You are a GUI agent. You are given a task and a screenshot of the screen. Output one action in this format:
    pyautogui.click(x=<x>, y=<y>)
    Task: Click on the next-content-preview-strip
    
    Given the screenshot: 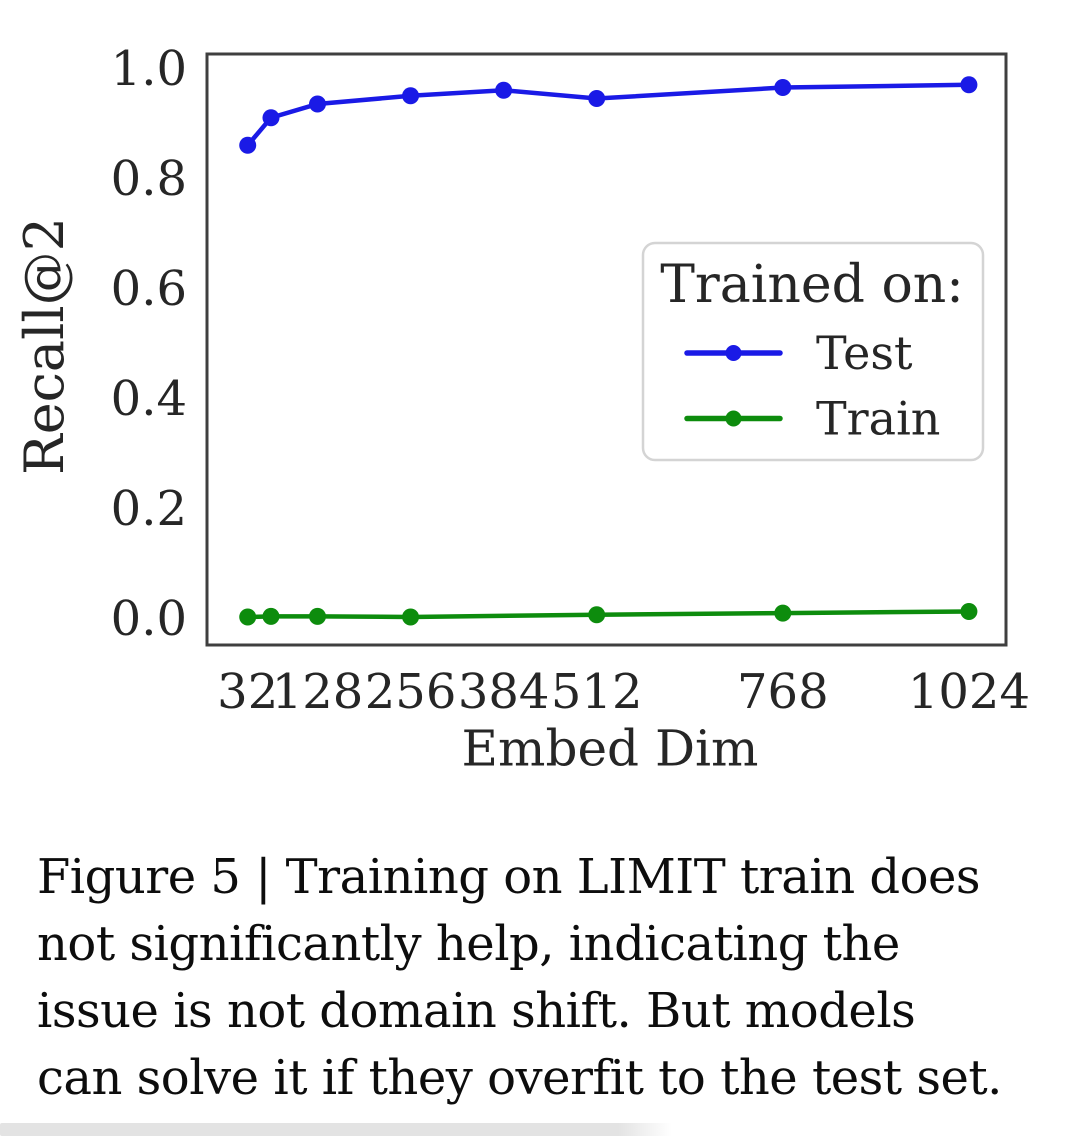 What is the action you would take?
    pyautogui.click(x=336, y=1129)
    